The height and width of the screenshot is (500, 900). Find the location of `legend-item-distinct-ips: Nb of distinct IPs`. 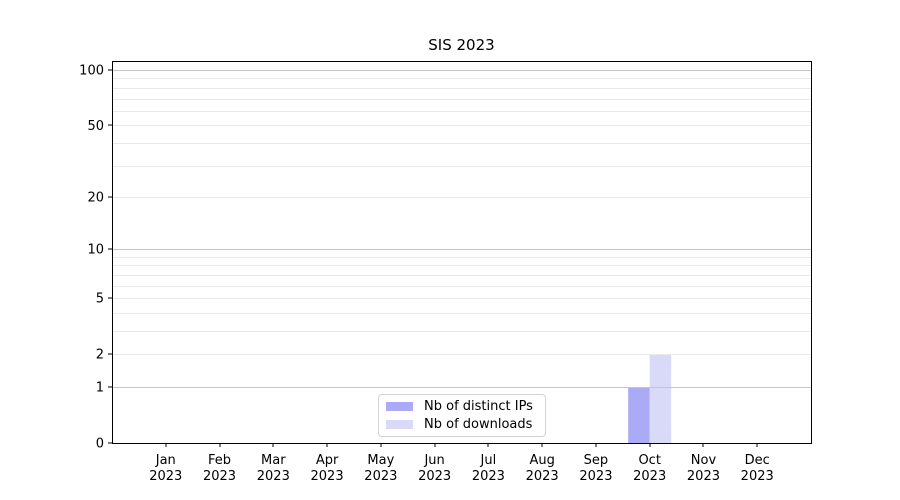

legend-item-distinct-ips: Nb of distinct IPs is located at coordinates (461, 406).